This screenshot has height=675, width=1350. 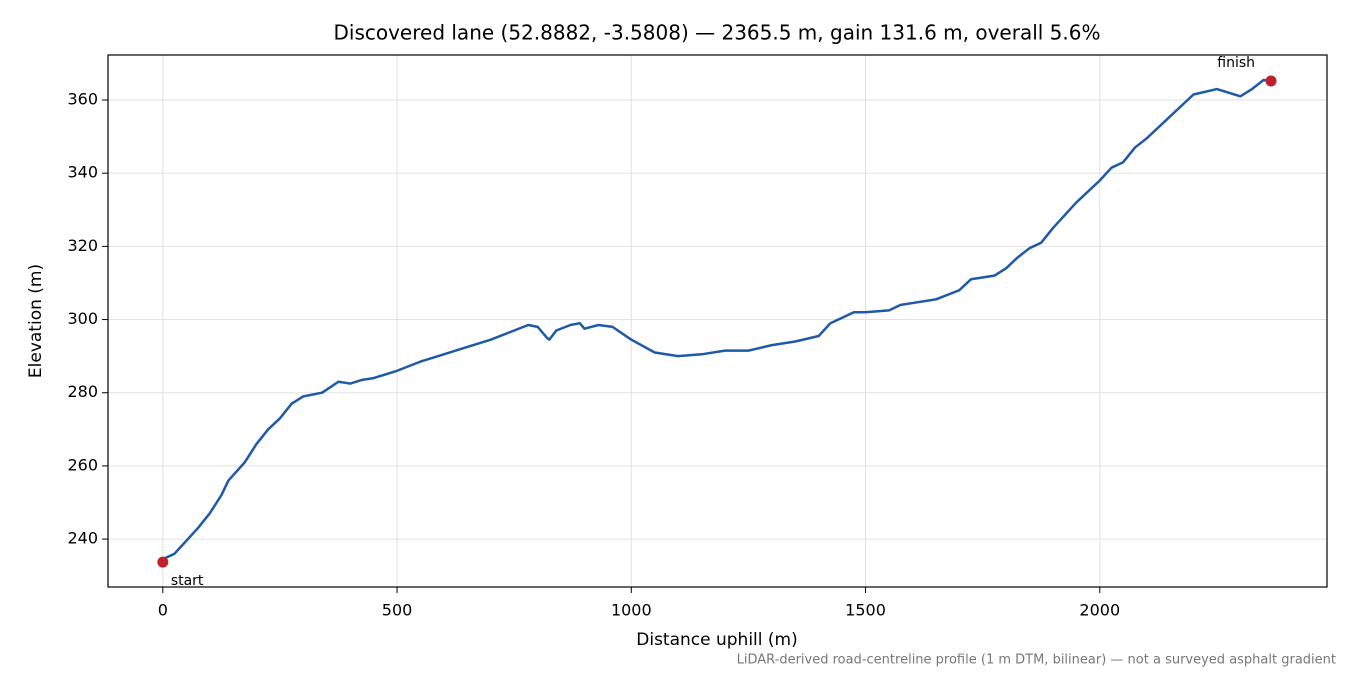 I want to click on y-tick-label: 340, so click(x=82, y=172).